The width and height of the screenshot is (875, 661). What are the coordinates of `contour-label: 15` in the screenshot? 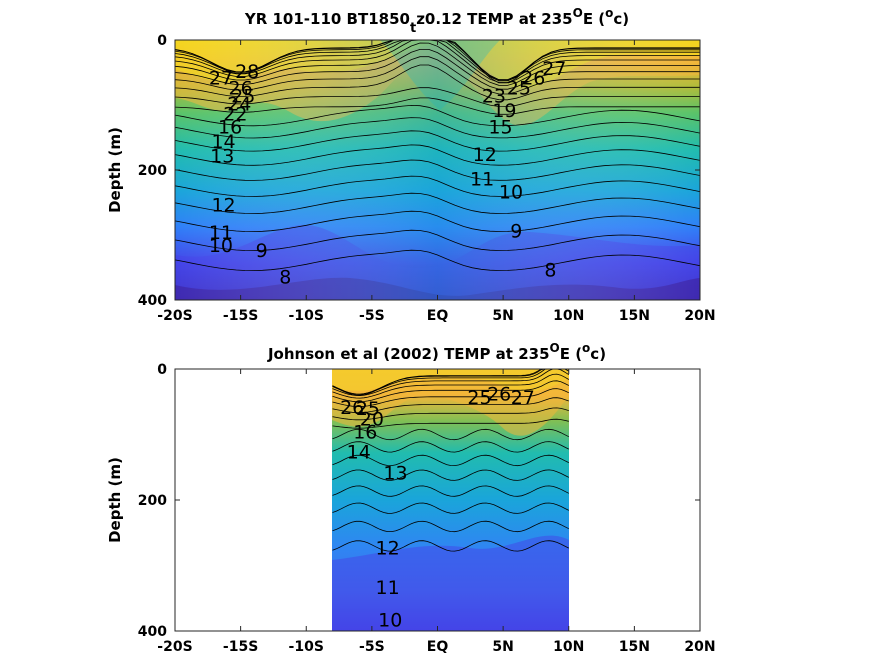 It's located at (500, 127).